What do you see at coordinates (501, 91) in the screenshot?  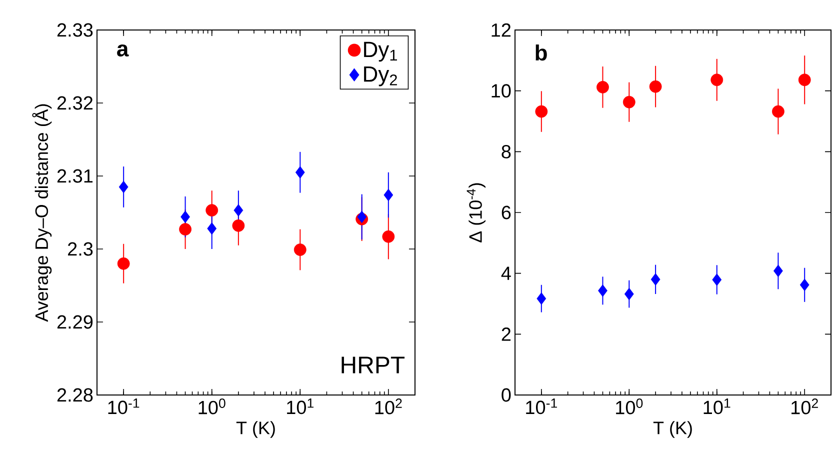 I see `y-tick-label: 10` at bounding box center [501, 91].